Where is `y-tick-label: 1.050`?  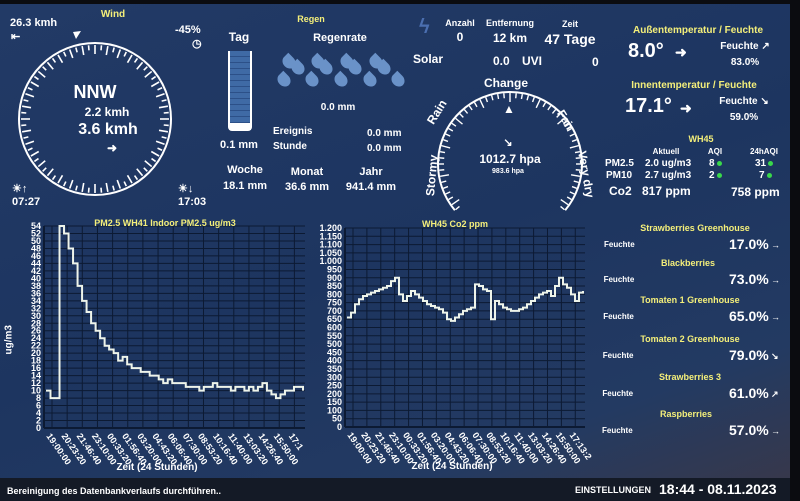 y-tick-label: 1.050 is located at coordinates (330, 253).